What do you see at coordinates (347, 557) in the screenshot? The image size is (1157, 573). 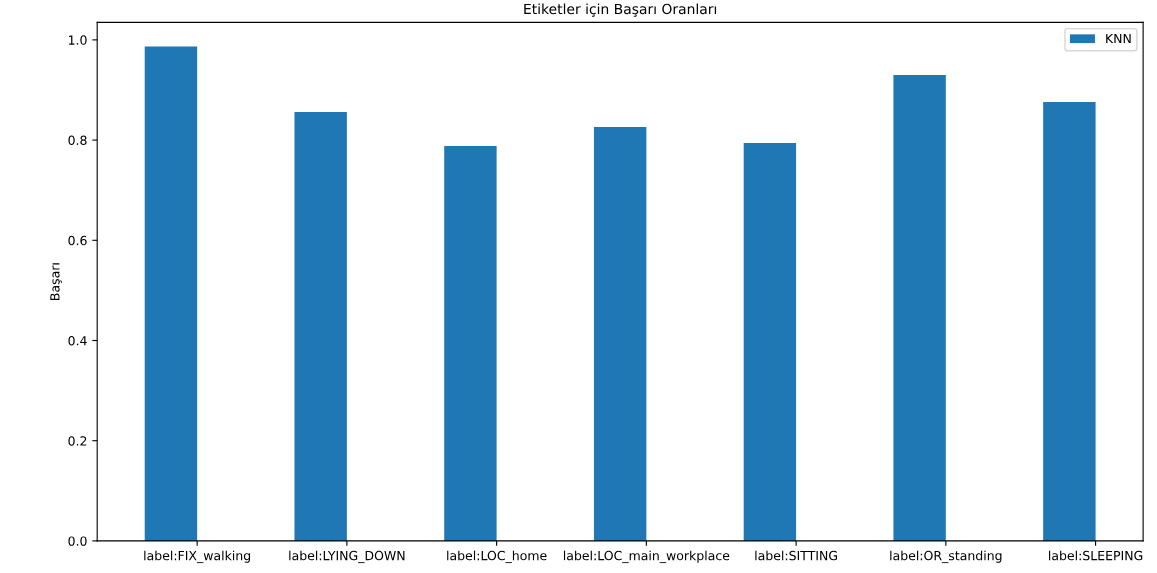 I see `x-tick-label: label:LYING_DOWN` at bounding box center [347, 557].